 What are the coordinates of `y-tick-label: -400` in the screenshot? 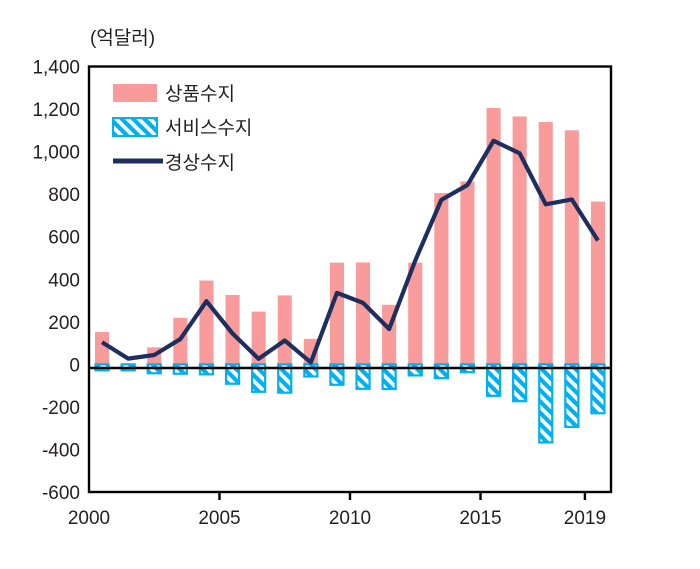 It's located at (61, 450).